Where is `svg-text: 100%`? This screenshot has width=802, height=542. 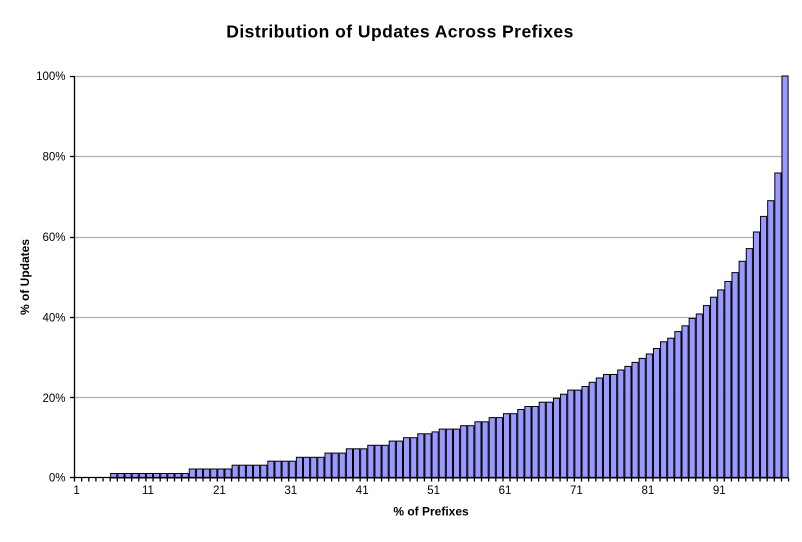
svg-text: 100% is located at coordinates (50, 77).